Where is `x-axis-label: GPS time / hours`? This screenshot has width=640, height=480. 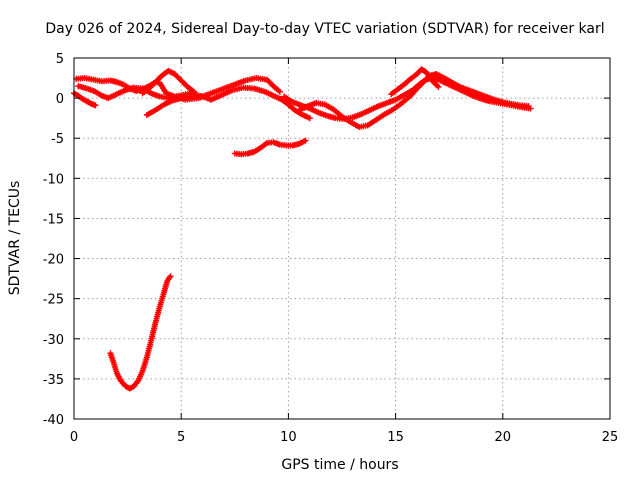 x-axis-label: GPS time / hours is located at coordinates (339, 465).